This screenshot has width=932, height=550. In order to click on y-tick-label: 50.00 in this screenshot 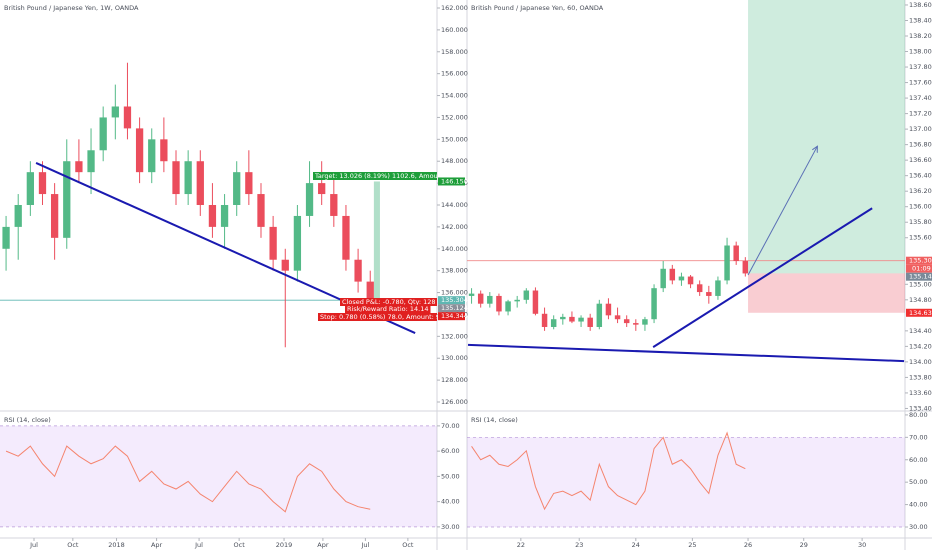, I will do `click(918, 482)`.